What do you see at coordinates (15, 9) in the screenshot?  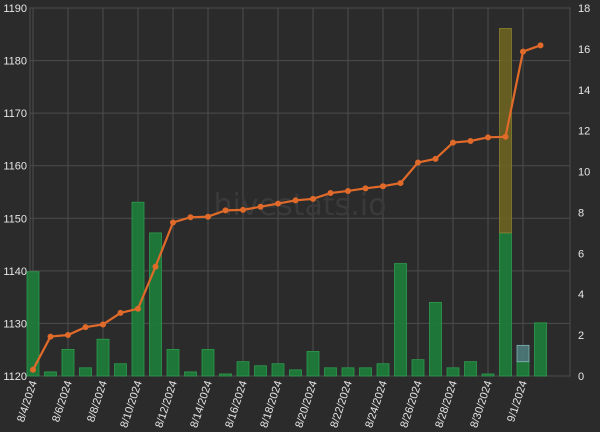 I see `left-tick-label: 1190` at bounding box center [15, 9].